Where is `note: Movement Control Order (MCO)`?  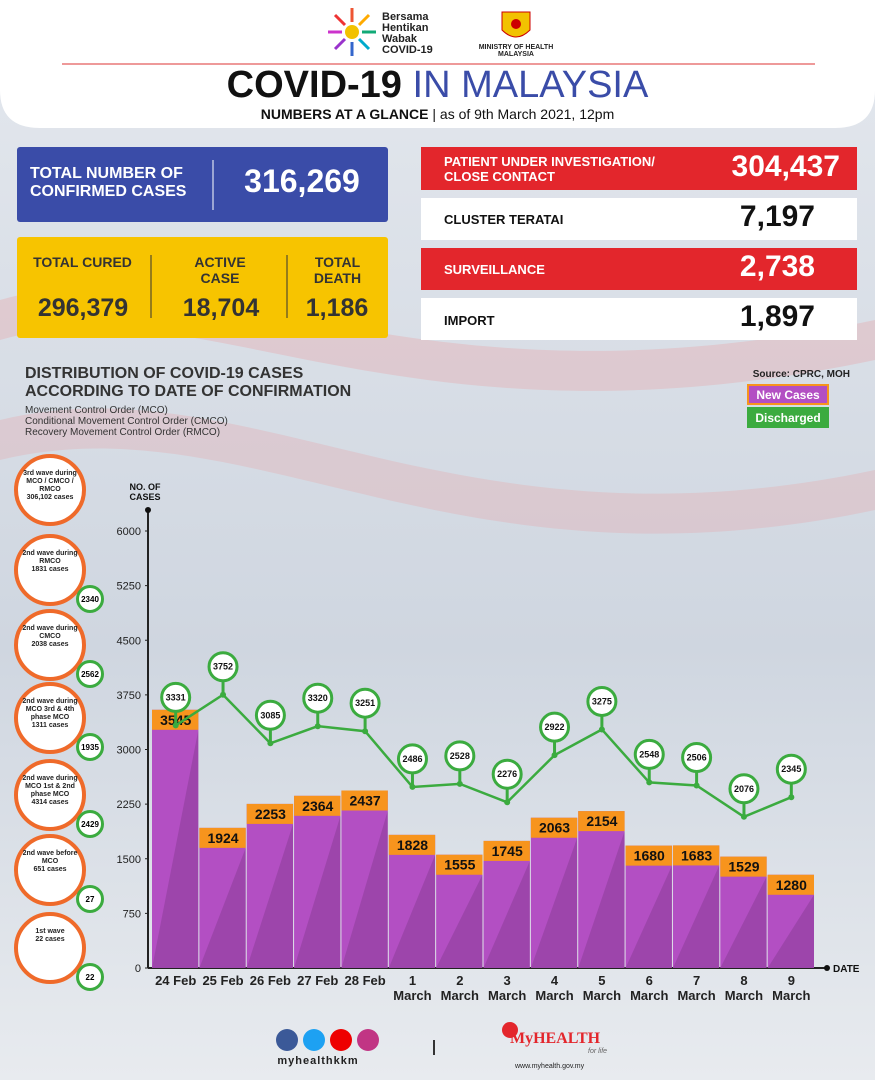 note: Movement Control Order (MCO) is located at coordinates (96, 410).